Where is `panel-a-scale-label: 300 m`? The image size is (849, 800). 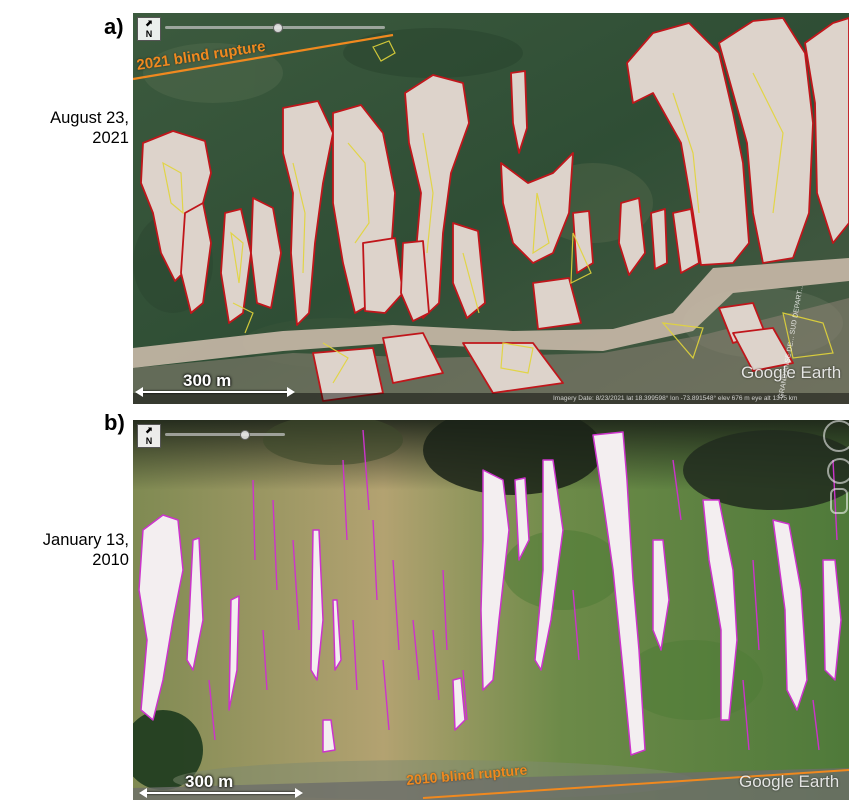 panel-a-scale-label: 300 m is located at coordinates (207, 380).